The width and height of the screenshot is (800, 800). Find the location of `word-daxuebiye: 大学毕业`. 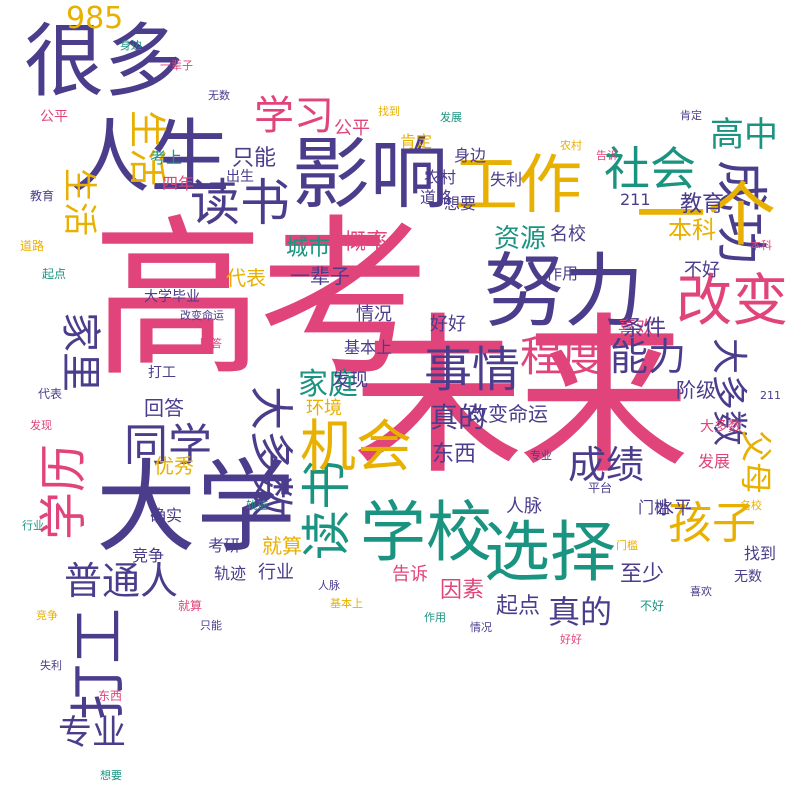

word-daxuebiye: 大学毕业 is located at coordinates (172, 297).